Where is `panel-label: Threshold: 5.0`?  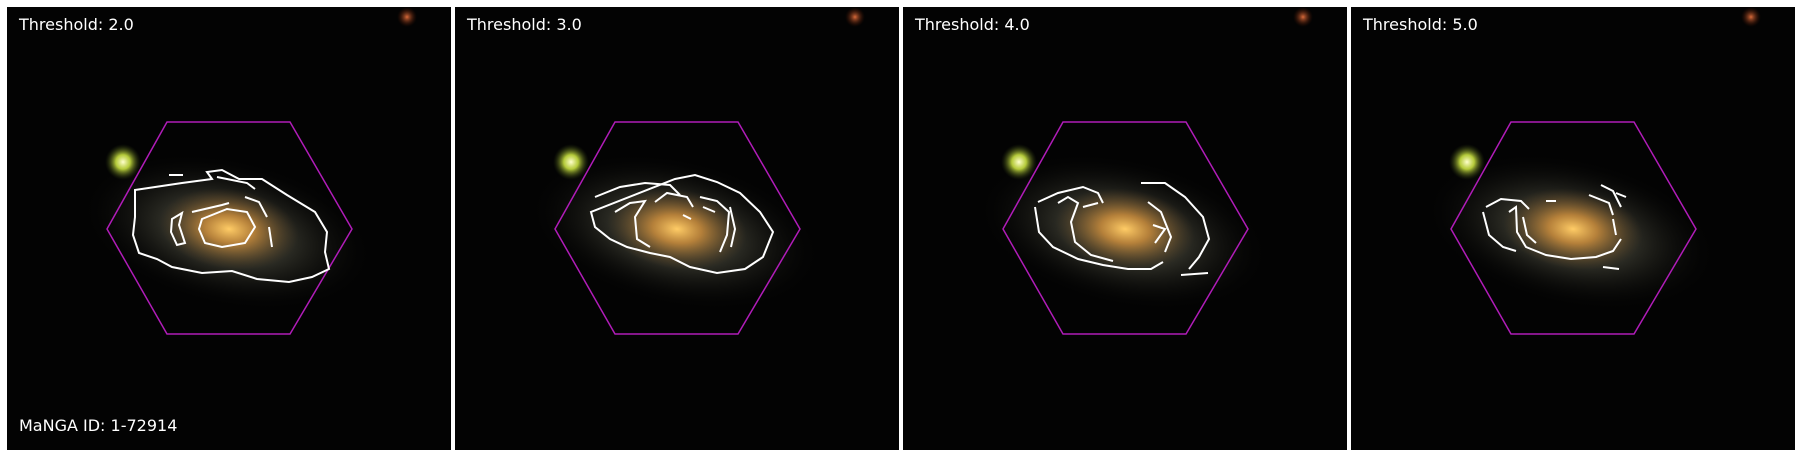 panel-label: Threshold: 5.0 is located at coordinates (1420, 24).